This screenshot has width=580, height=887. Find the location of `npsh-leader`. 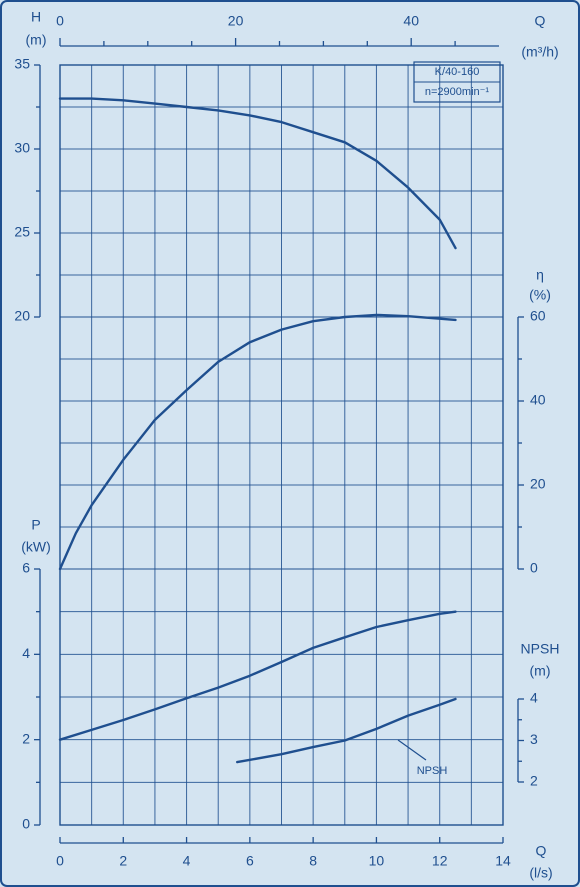

npsh-leader is located at coordinates (412, 750).